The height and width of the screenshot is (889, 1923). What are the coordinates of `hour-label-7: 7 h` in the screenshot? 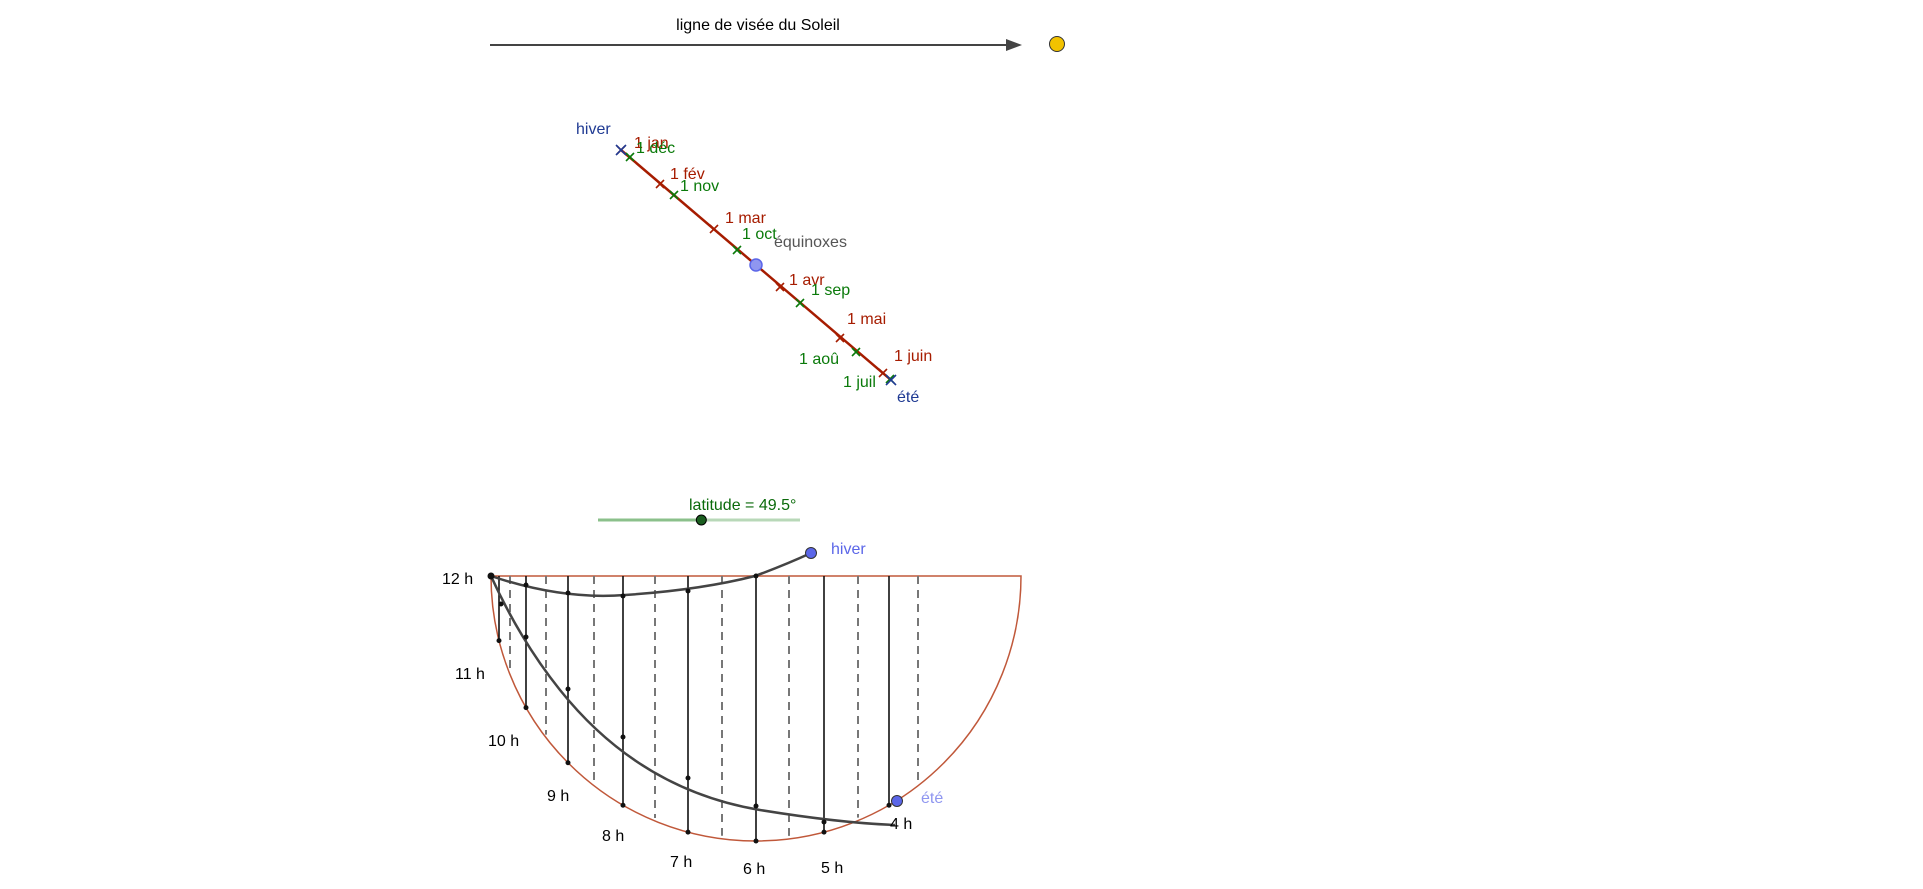 It's located at (681, 862).